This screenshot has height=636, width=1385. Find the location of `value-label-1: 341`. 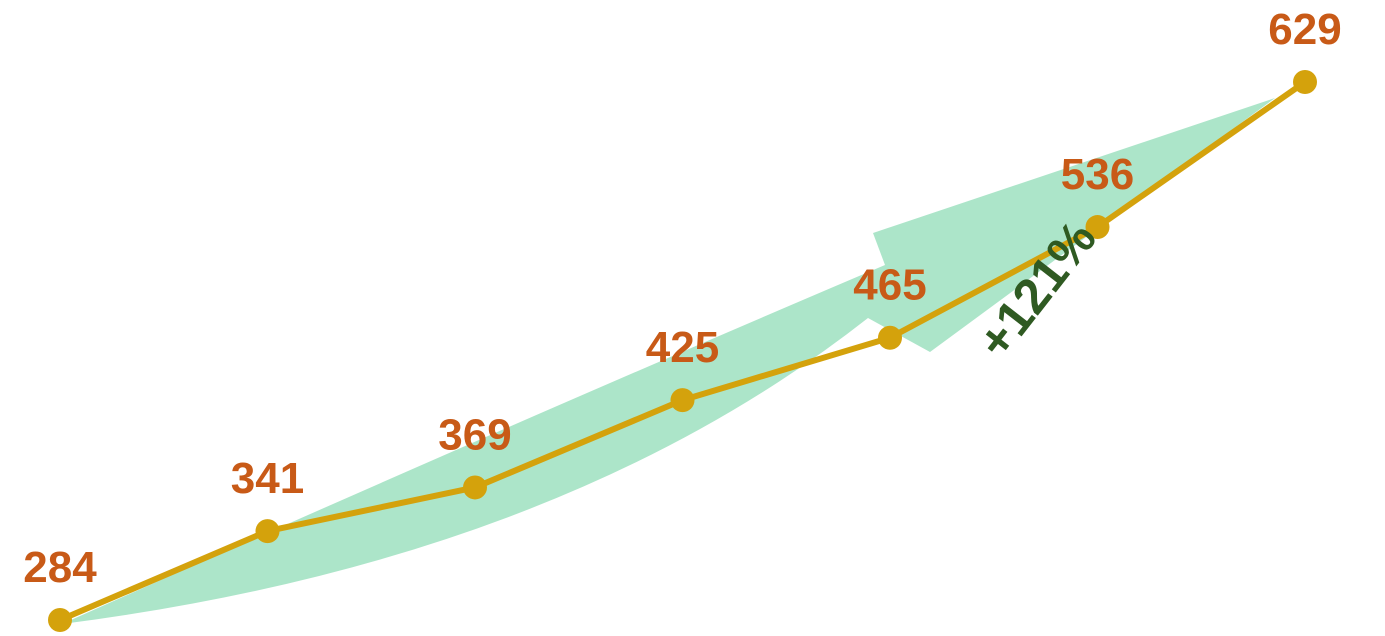

value-label-1: 341 is located at coordinates (267, 478).